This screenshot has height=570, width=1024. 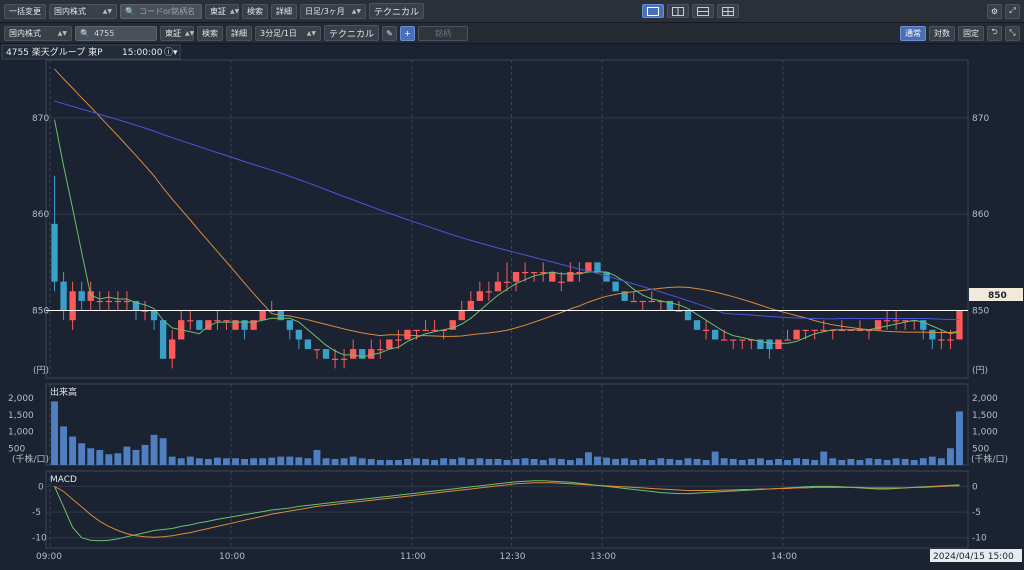 I want to click on info-icon: ⓘ▾, so click(x=171, y=52).